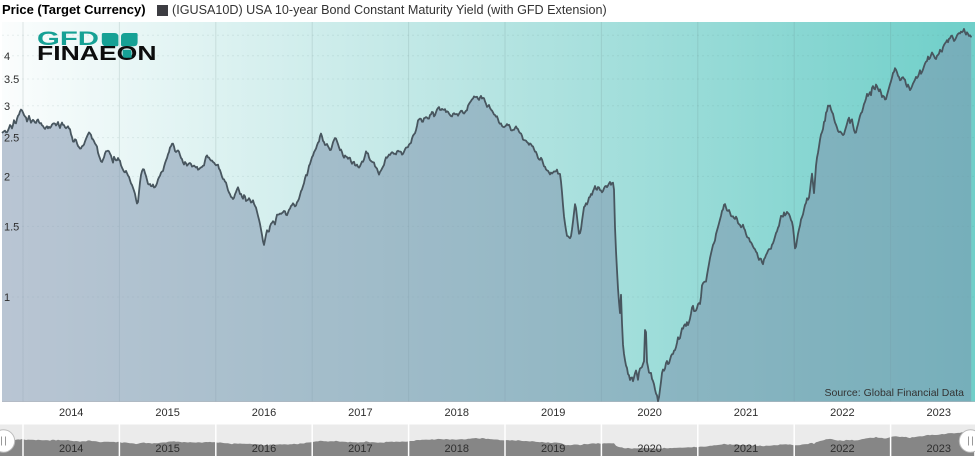 The width and height of the screenshot is (975, 456). What do you see at coordinates (895, 393) in the screenshot?
I see `svg-text: Source: Global Financial Data` at bounding box center [895, 393].